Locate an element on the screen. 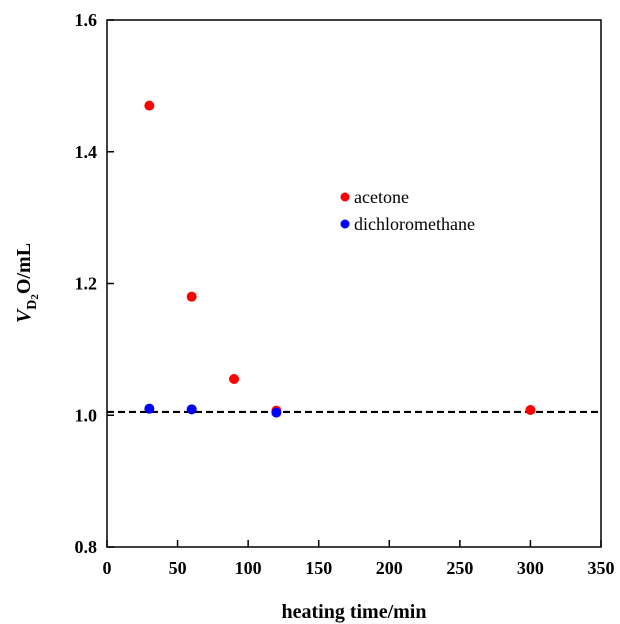  x-axis-title: heating time/min is located at coordinates (354, 612).